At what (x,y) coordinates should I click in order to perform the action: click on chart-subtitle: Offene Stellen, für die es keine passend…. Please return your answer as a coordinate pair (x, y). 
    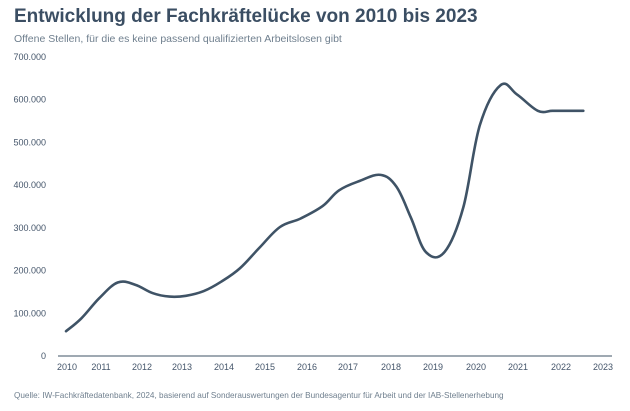
    Looking at the image, I should click on (178, 39).